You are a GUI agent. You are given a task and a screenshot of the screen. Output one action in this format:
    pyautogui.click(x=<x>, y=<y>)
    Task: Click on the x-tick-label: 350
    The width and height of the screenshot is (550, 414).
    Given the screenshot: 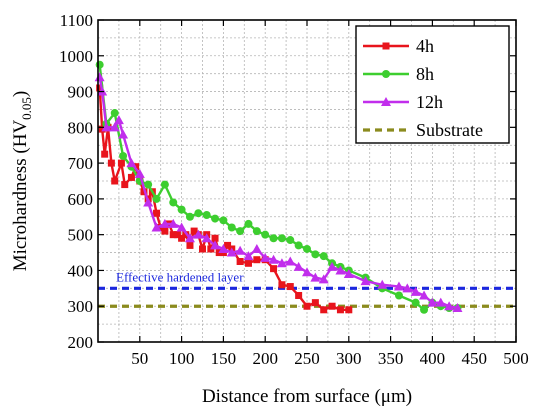 What is the action you would take?
    pyautogui.click(x=391, y=358)
    